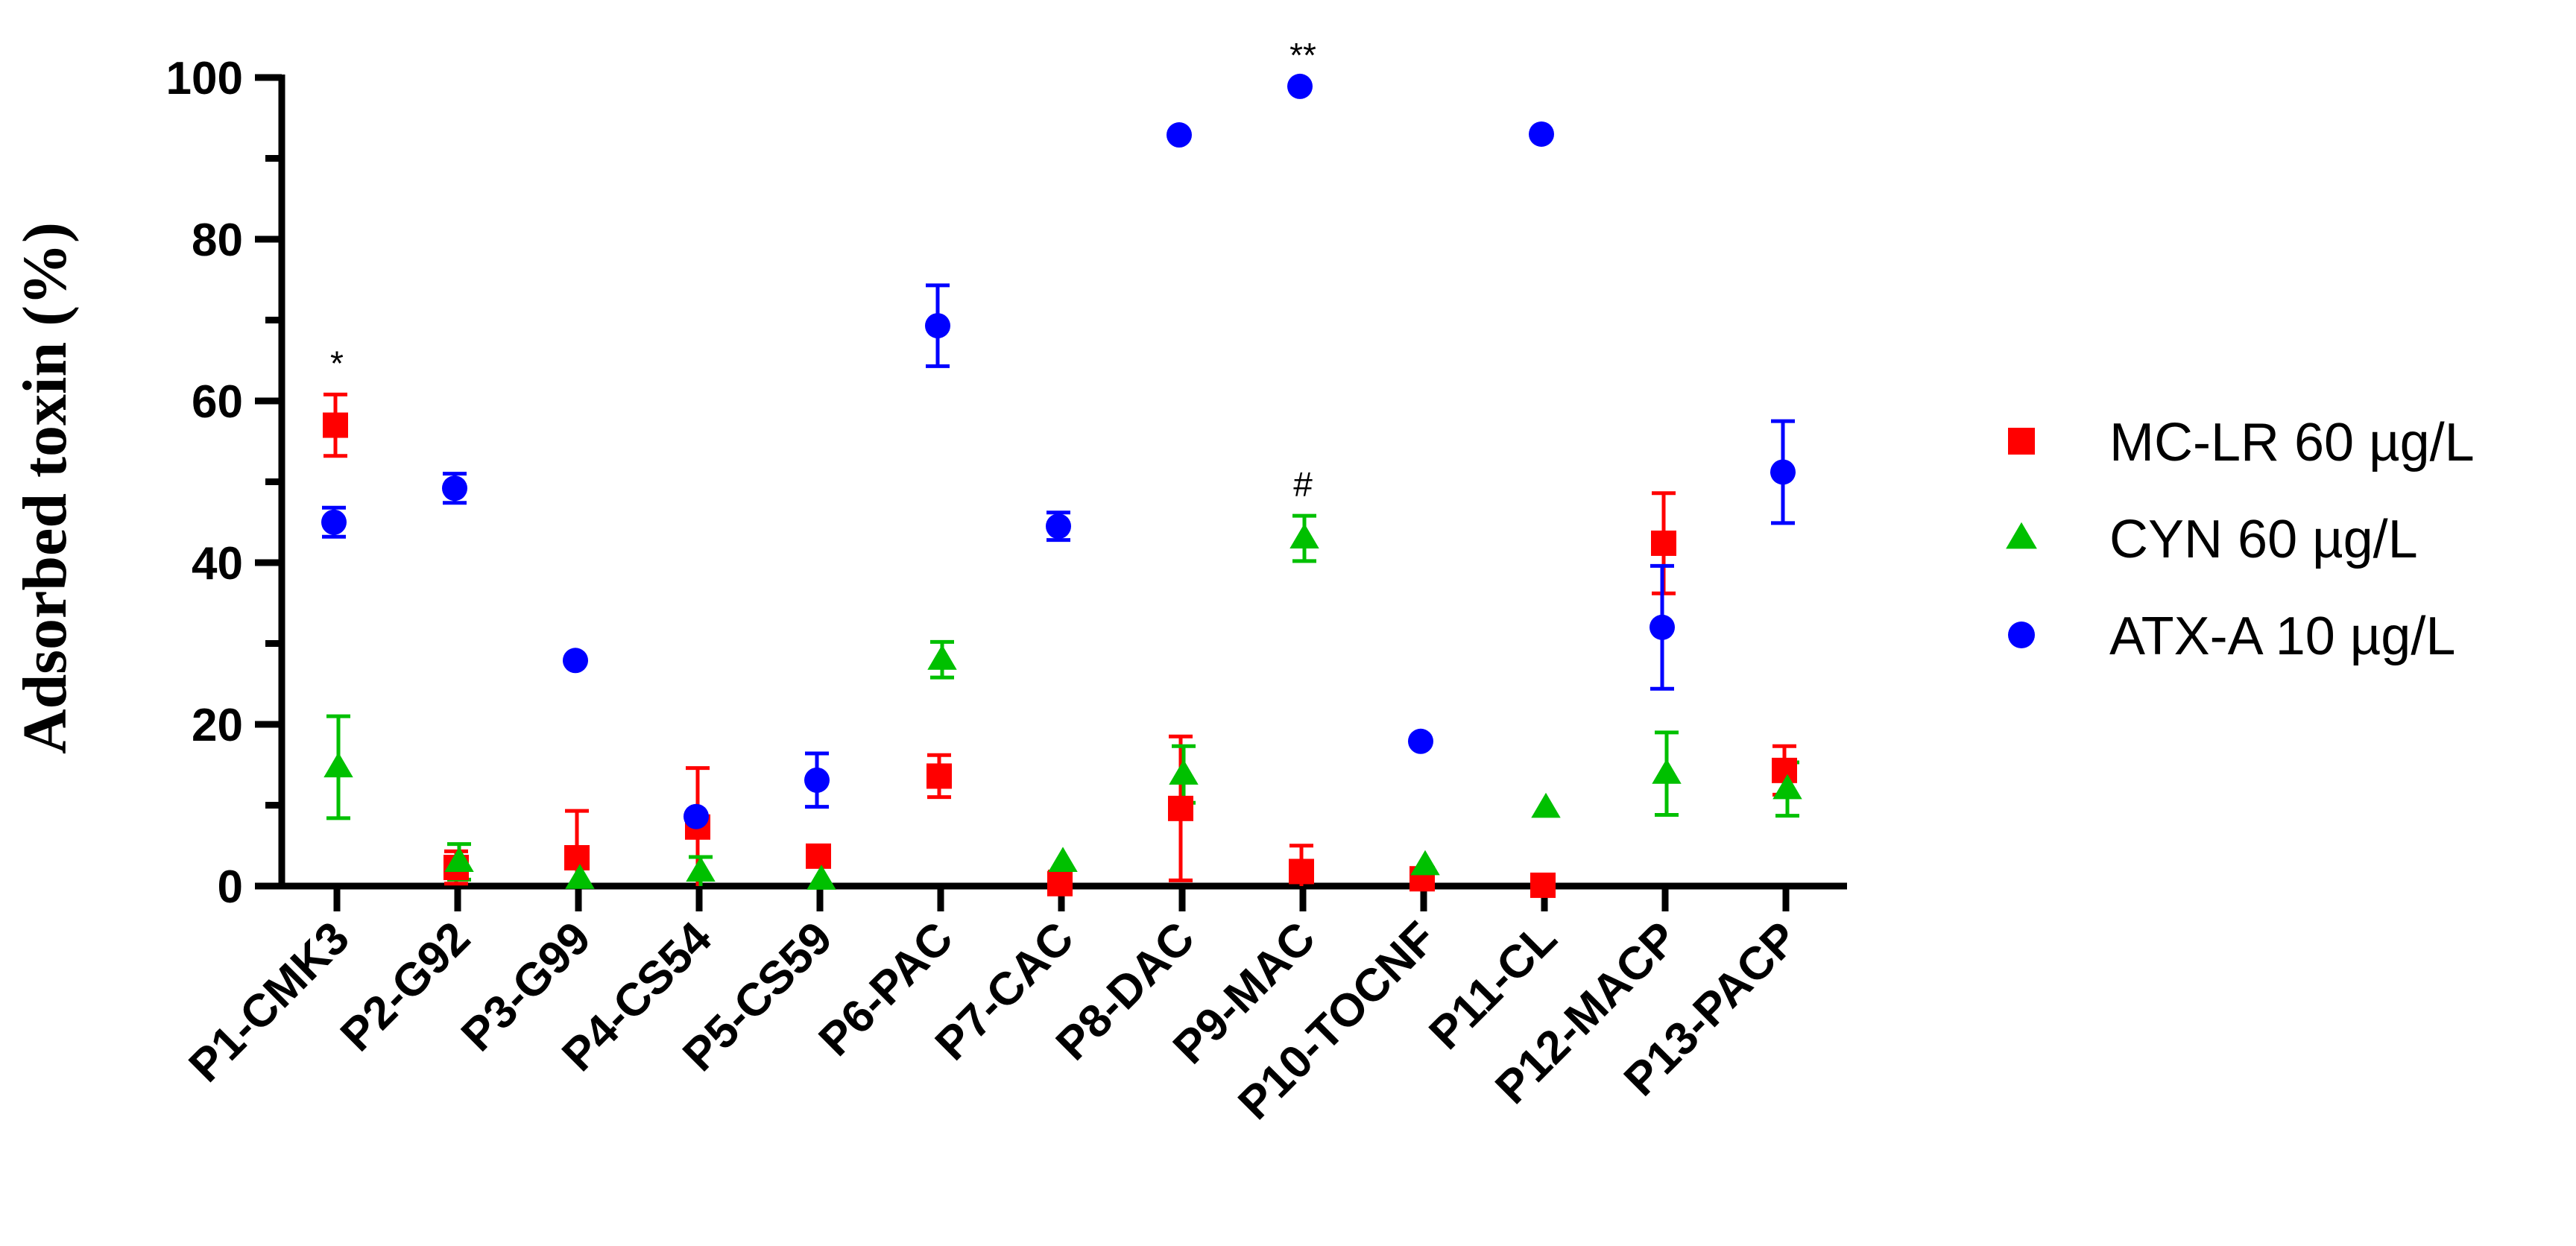  What do you see at coordinates (2282, 636) in the screenshot?
I see `legend-label: ATX-A 10 µg/L` at bounding box center [2282, 636].